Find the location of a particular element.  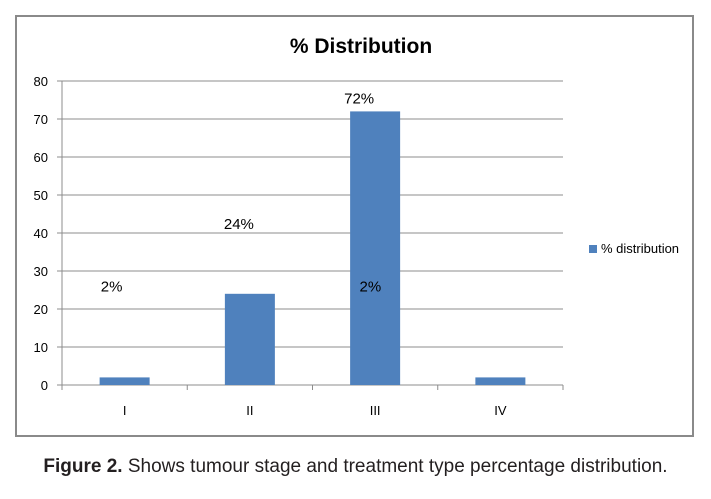

y-tick-label: 30 is located at coordinates (41, 271).